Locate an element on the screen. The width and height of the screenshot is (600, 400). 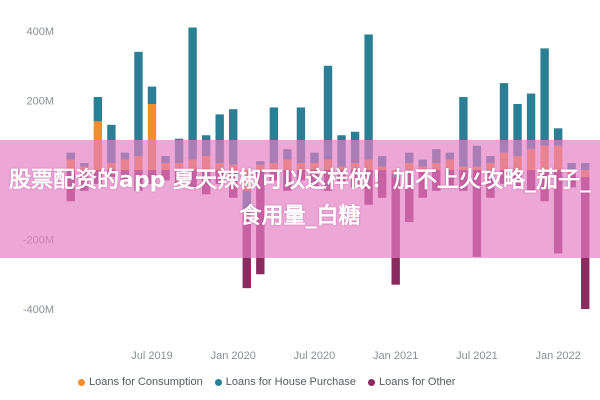
x-tick-label: Jan 2022 is located at coordinates (558, 356).